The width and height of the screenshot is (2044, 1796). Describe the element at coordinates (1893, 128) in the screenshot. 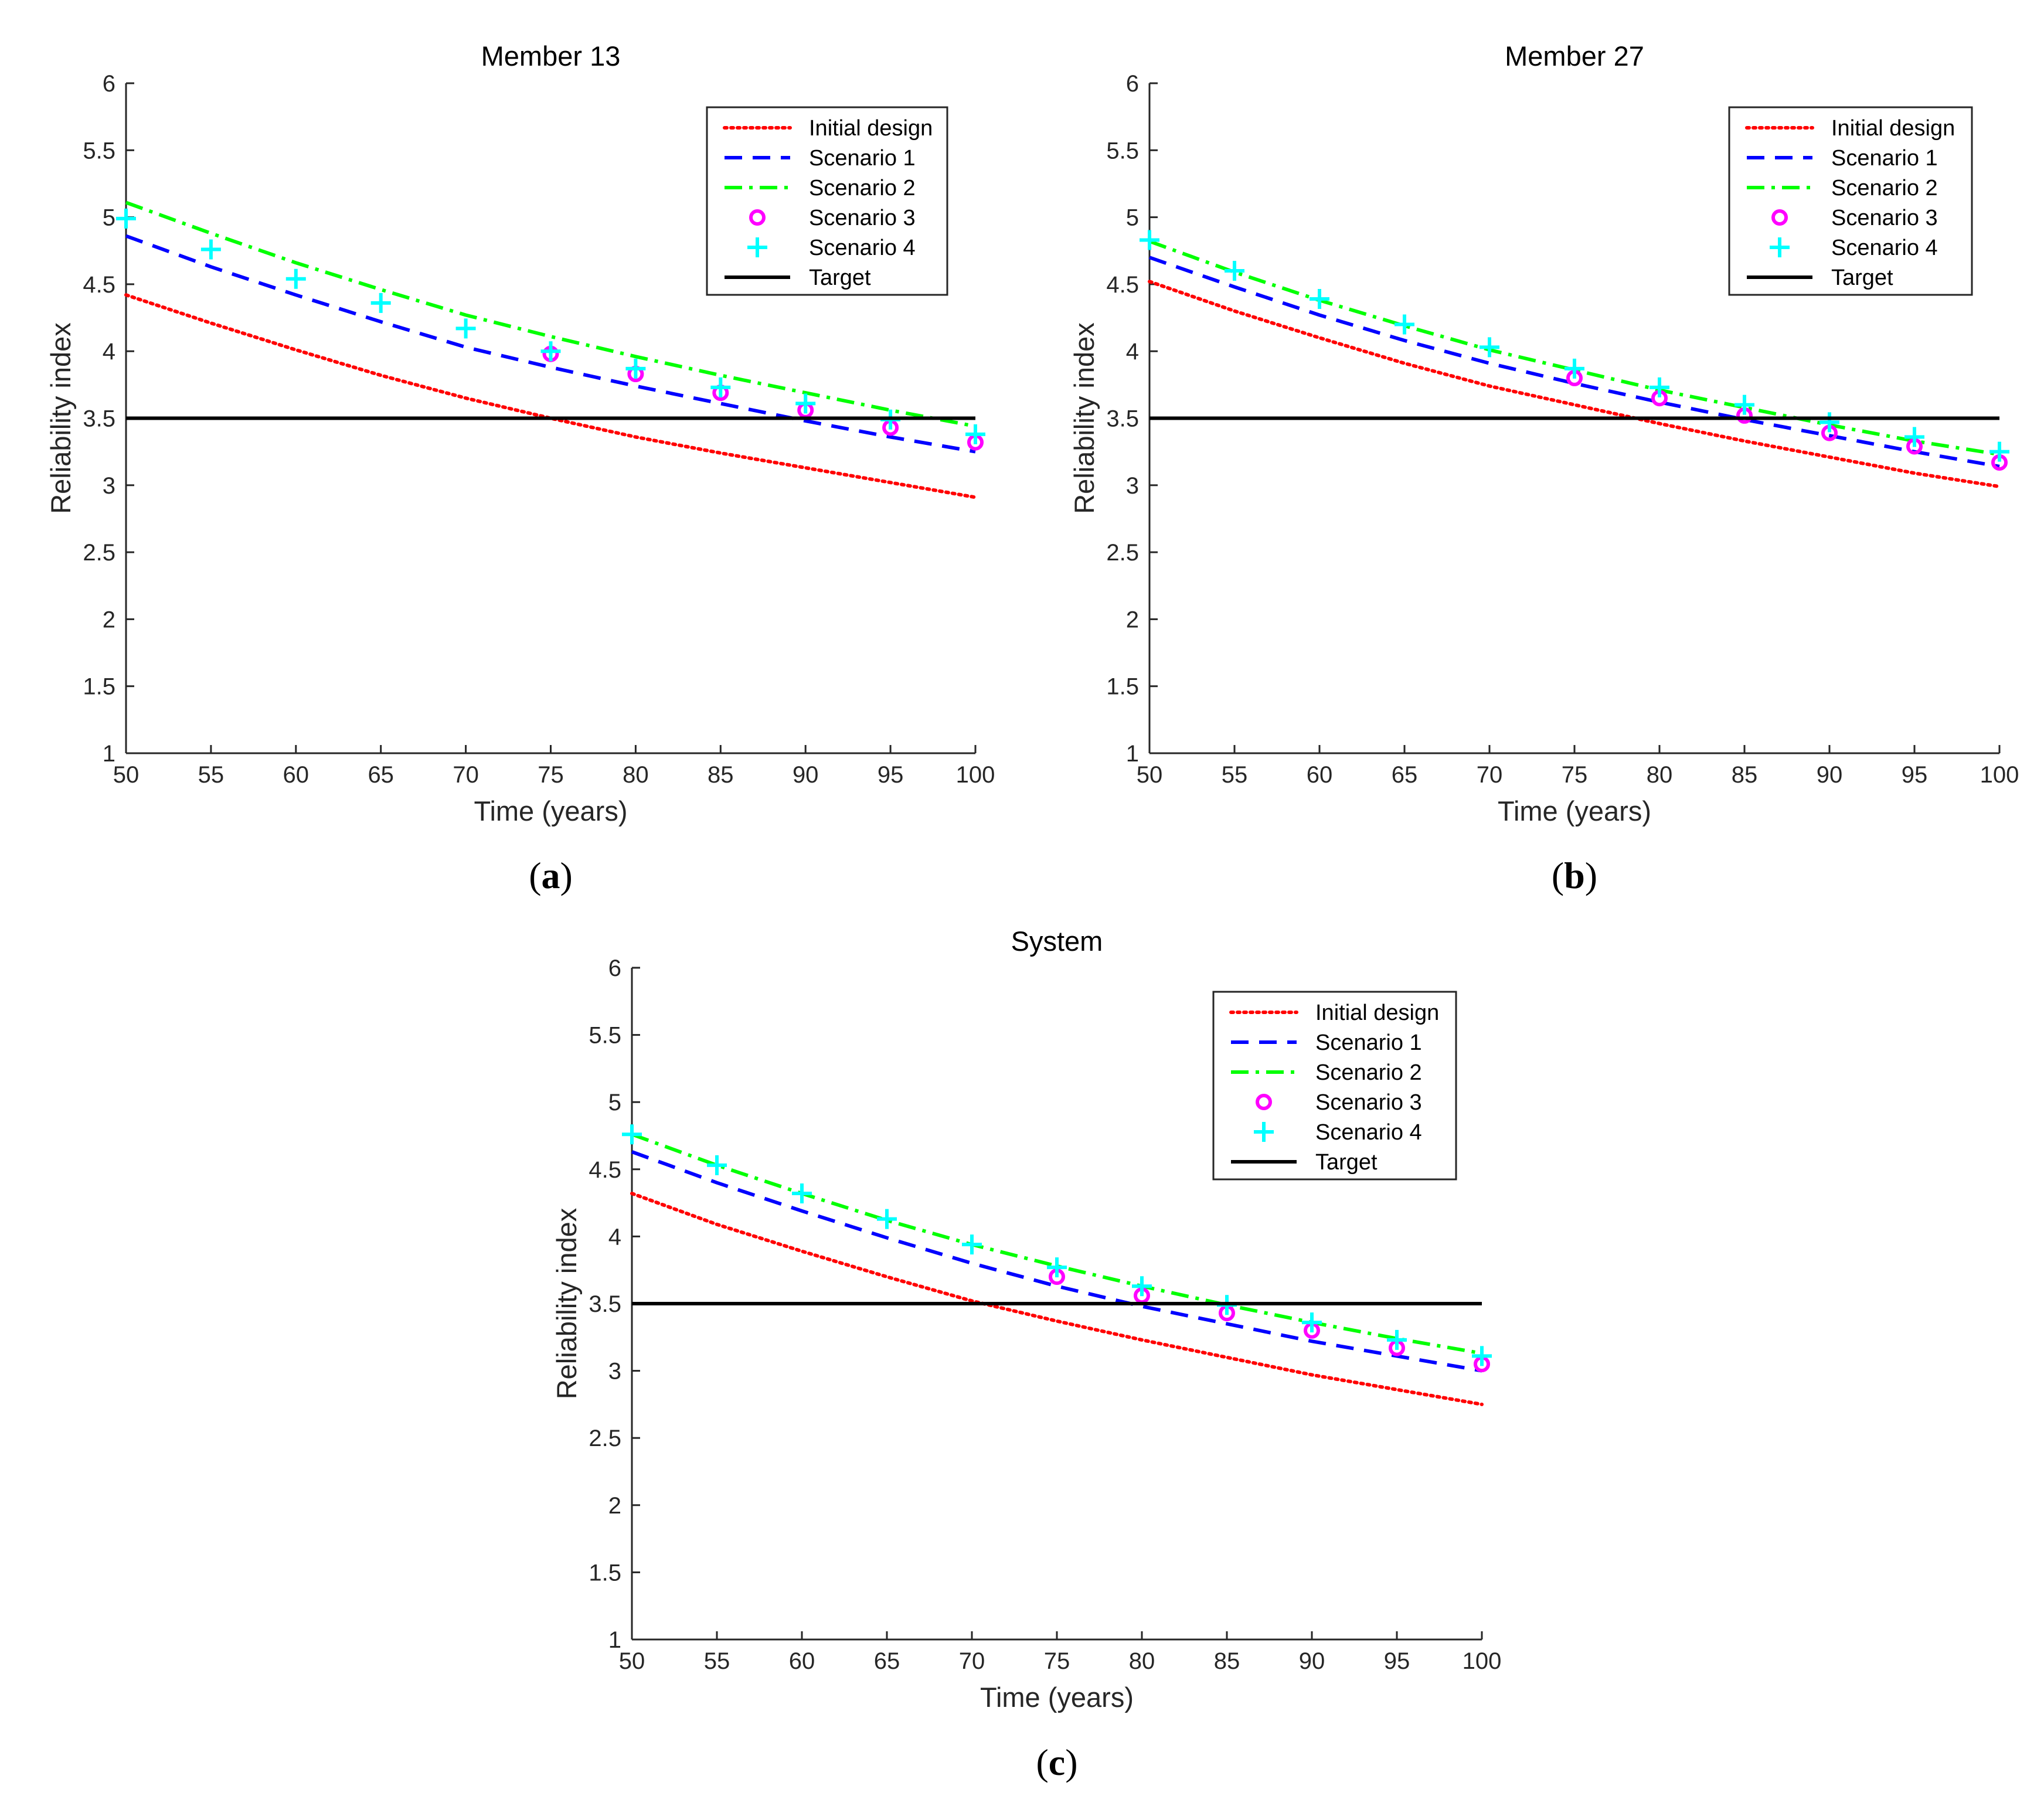

I see `chart-b-legend-item-initial-design-label: Initial design` at that location.